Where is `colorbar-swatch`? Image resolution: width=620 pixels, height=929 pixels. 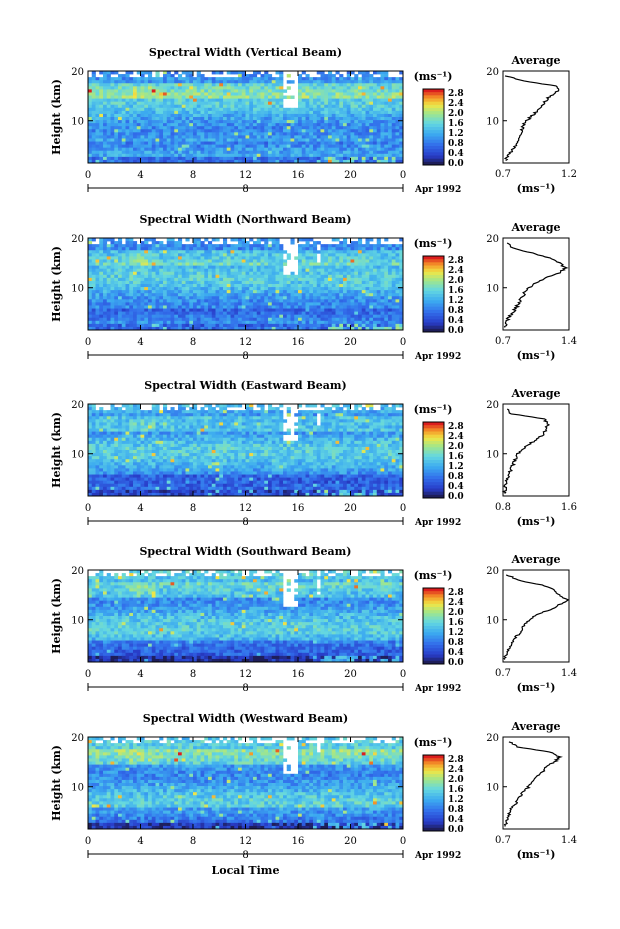
colorbar-swatch is located at coordinates (433, 324).